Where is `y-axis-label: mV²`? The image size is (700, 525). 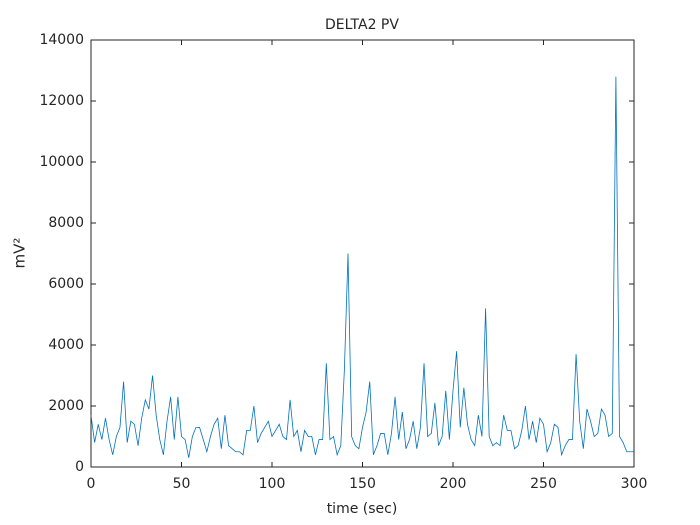
y-axis-label: mV² is located at coordinates (20, 253).